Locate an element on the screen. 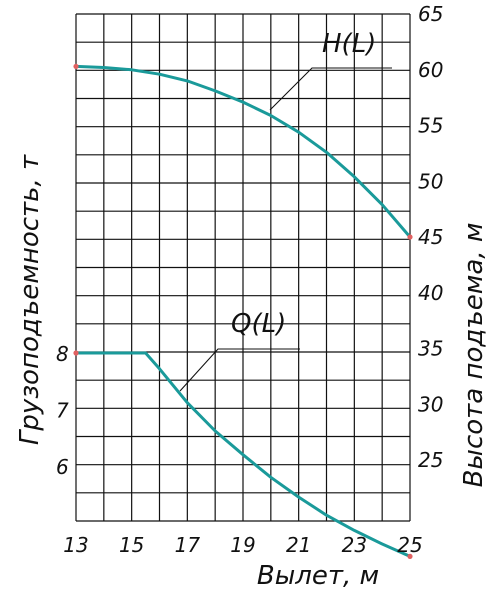  h-curve-leader is located at coordinates (330, 89).